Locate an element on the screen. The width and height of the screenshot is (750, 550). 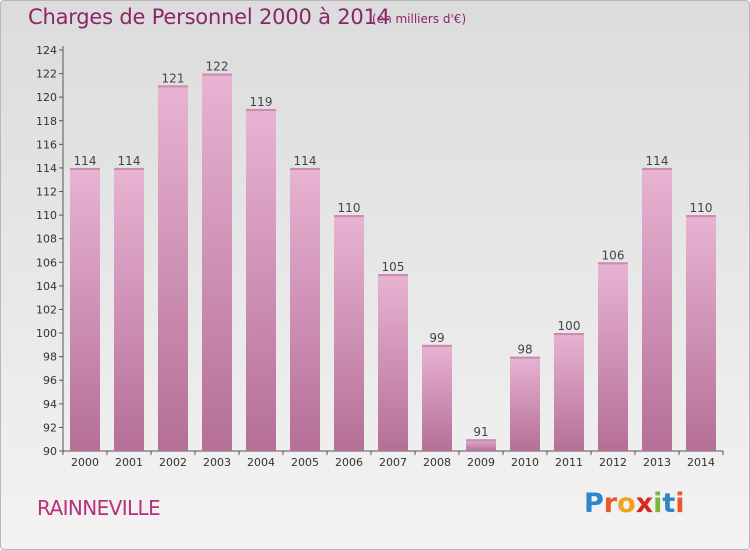
logo-letter: P is located at coordinates (594, 503).